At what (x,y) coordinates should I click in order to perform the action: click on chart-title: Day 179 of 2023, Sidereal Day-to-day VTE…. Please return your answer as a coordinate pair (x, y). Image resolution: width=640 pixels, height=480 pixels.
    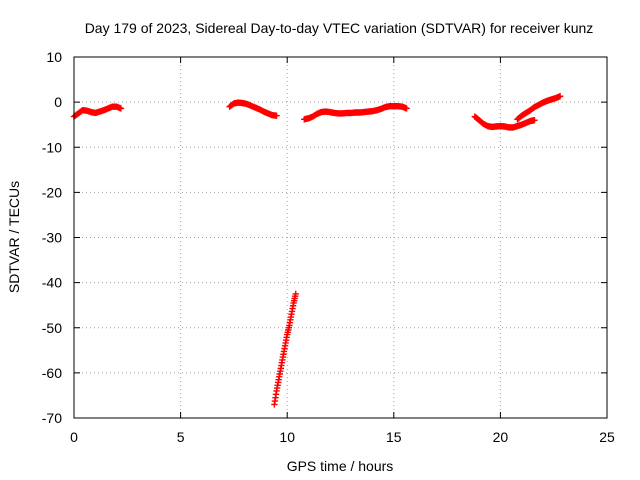
    Looking at the image, I should click on (339, 28).